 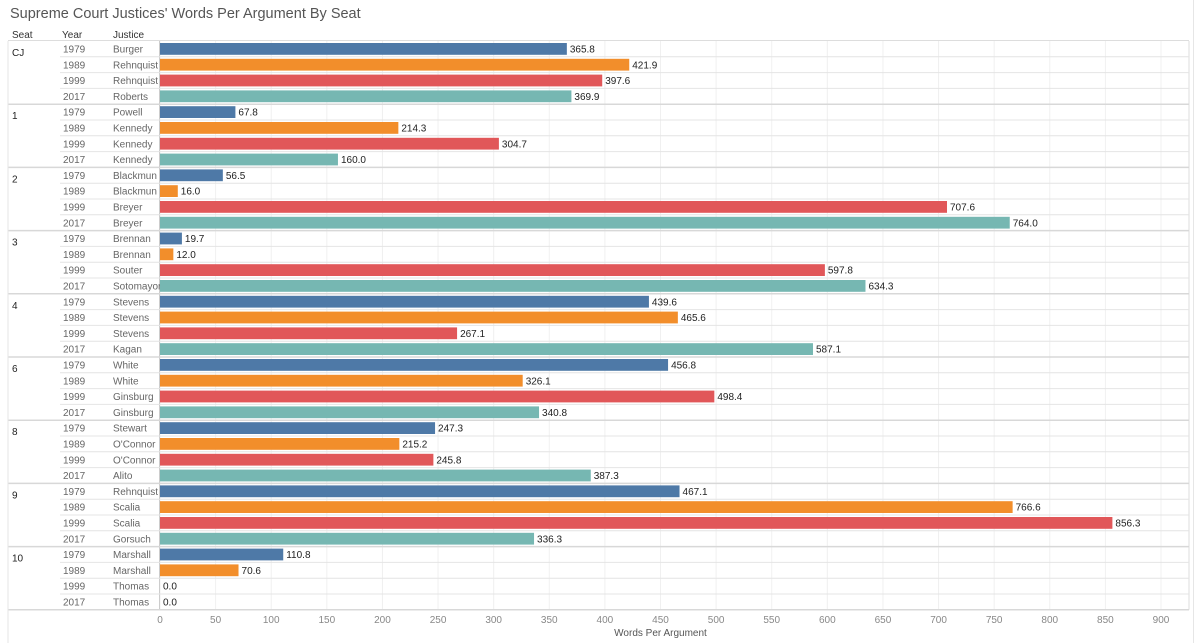 What do you see at coordinates (586, 97) in the screenshot?
I see `data-label: 369.9` at bounding box center [586, 97].